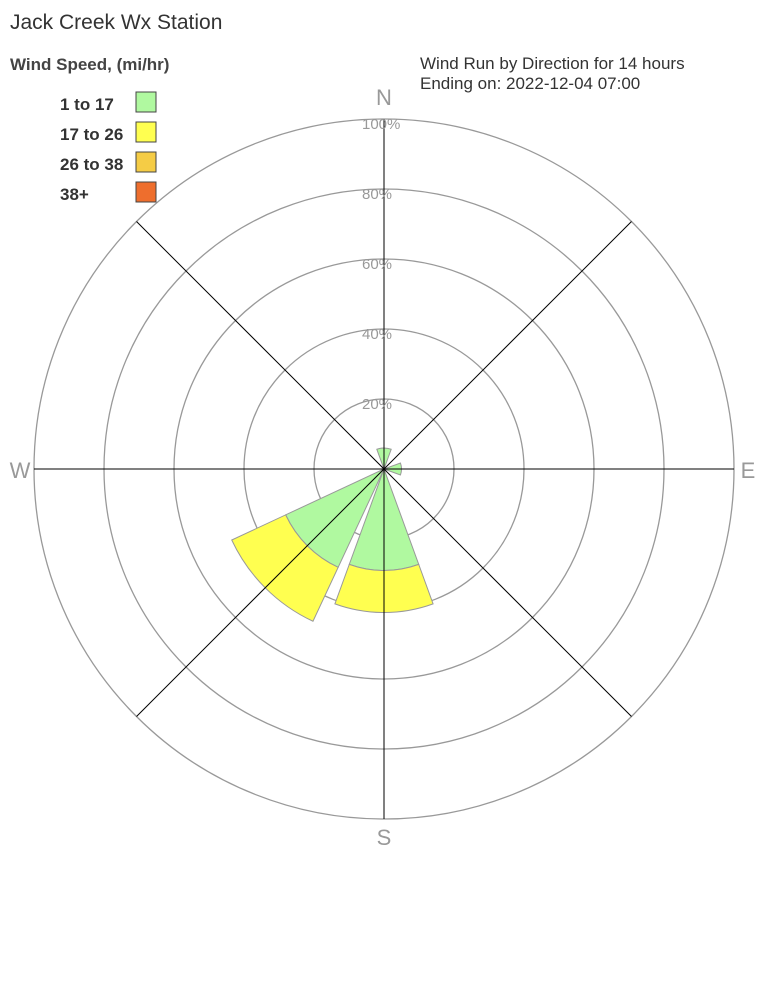 Image resolution: width=768 pixels, height=1008 pixels. What do you see at coordinates (260, 345) in the screenshot?
I see `axis-NW` at bounding box center [260, 345].